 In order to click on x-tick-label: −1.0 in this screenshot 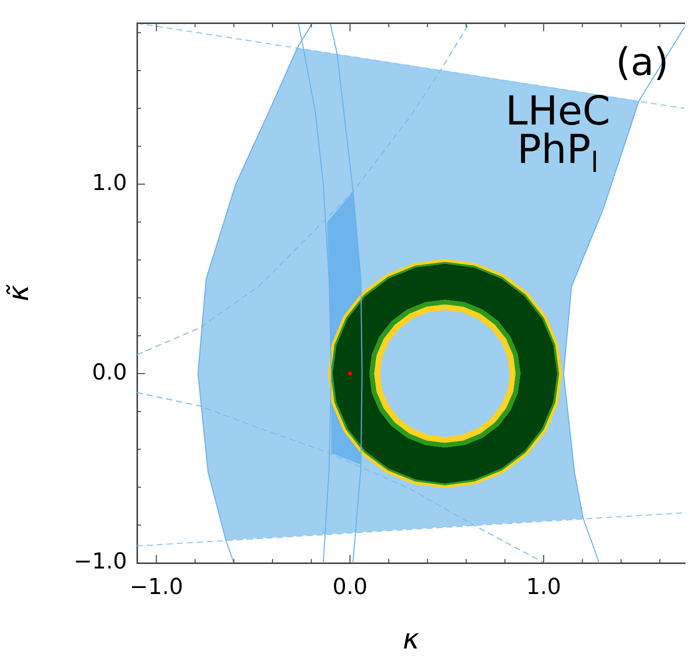, I will do `click(157, 587)`.